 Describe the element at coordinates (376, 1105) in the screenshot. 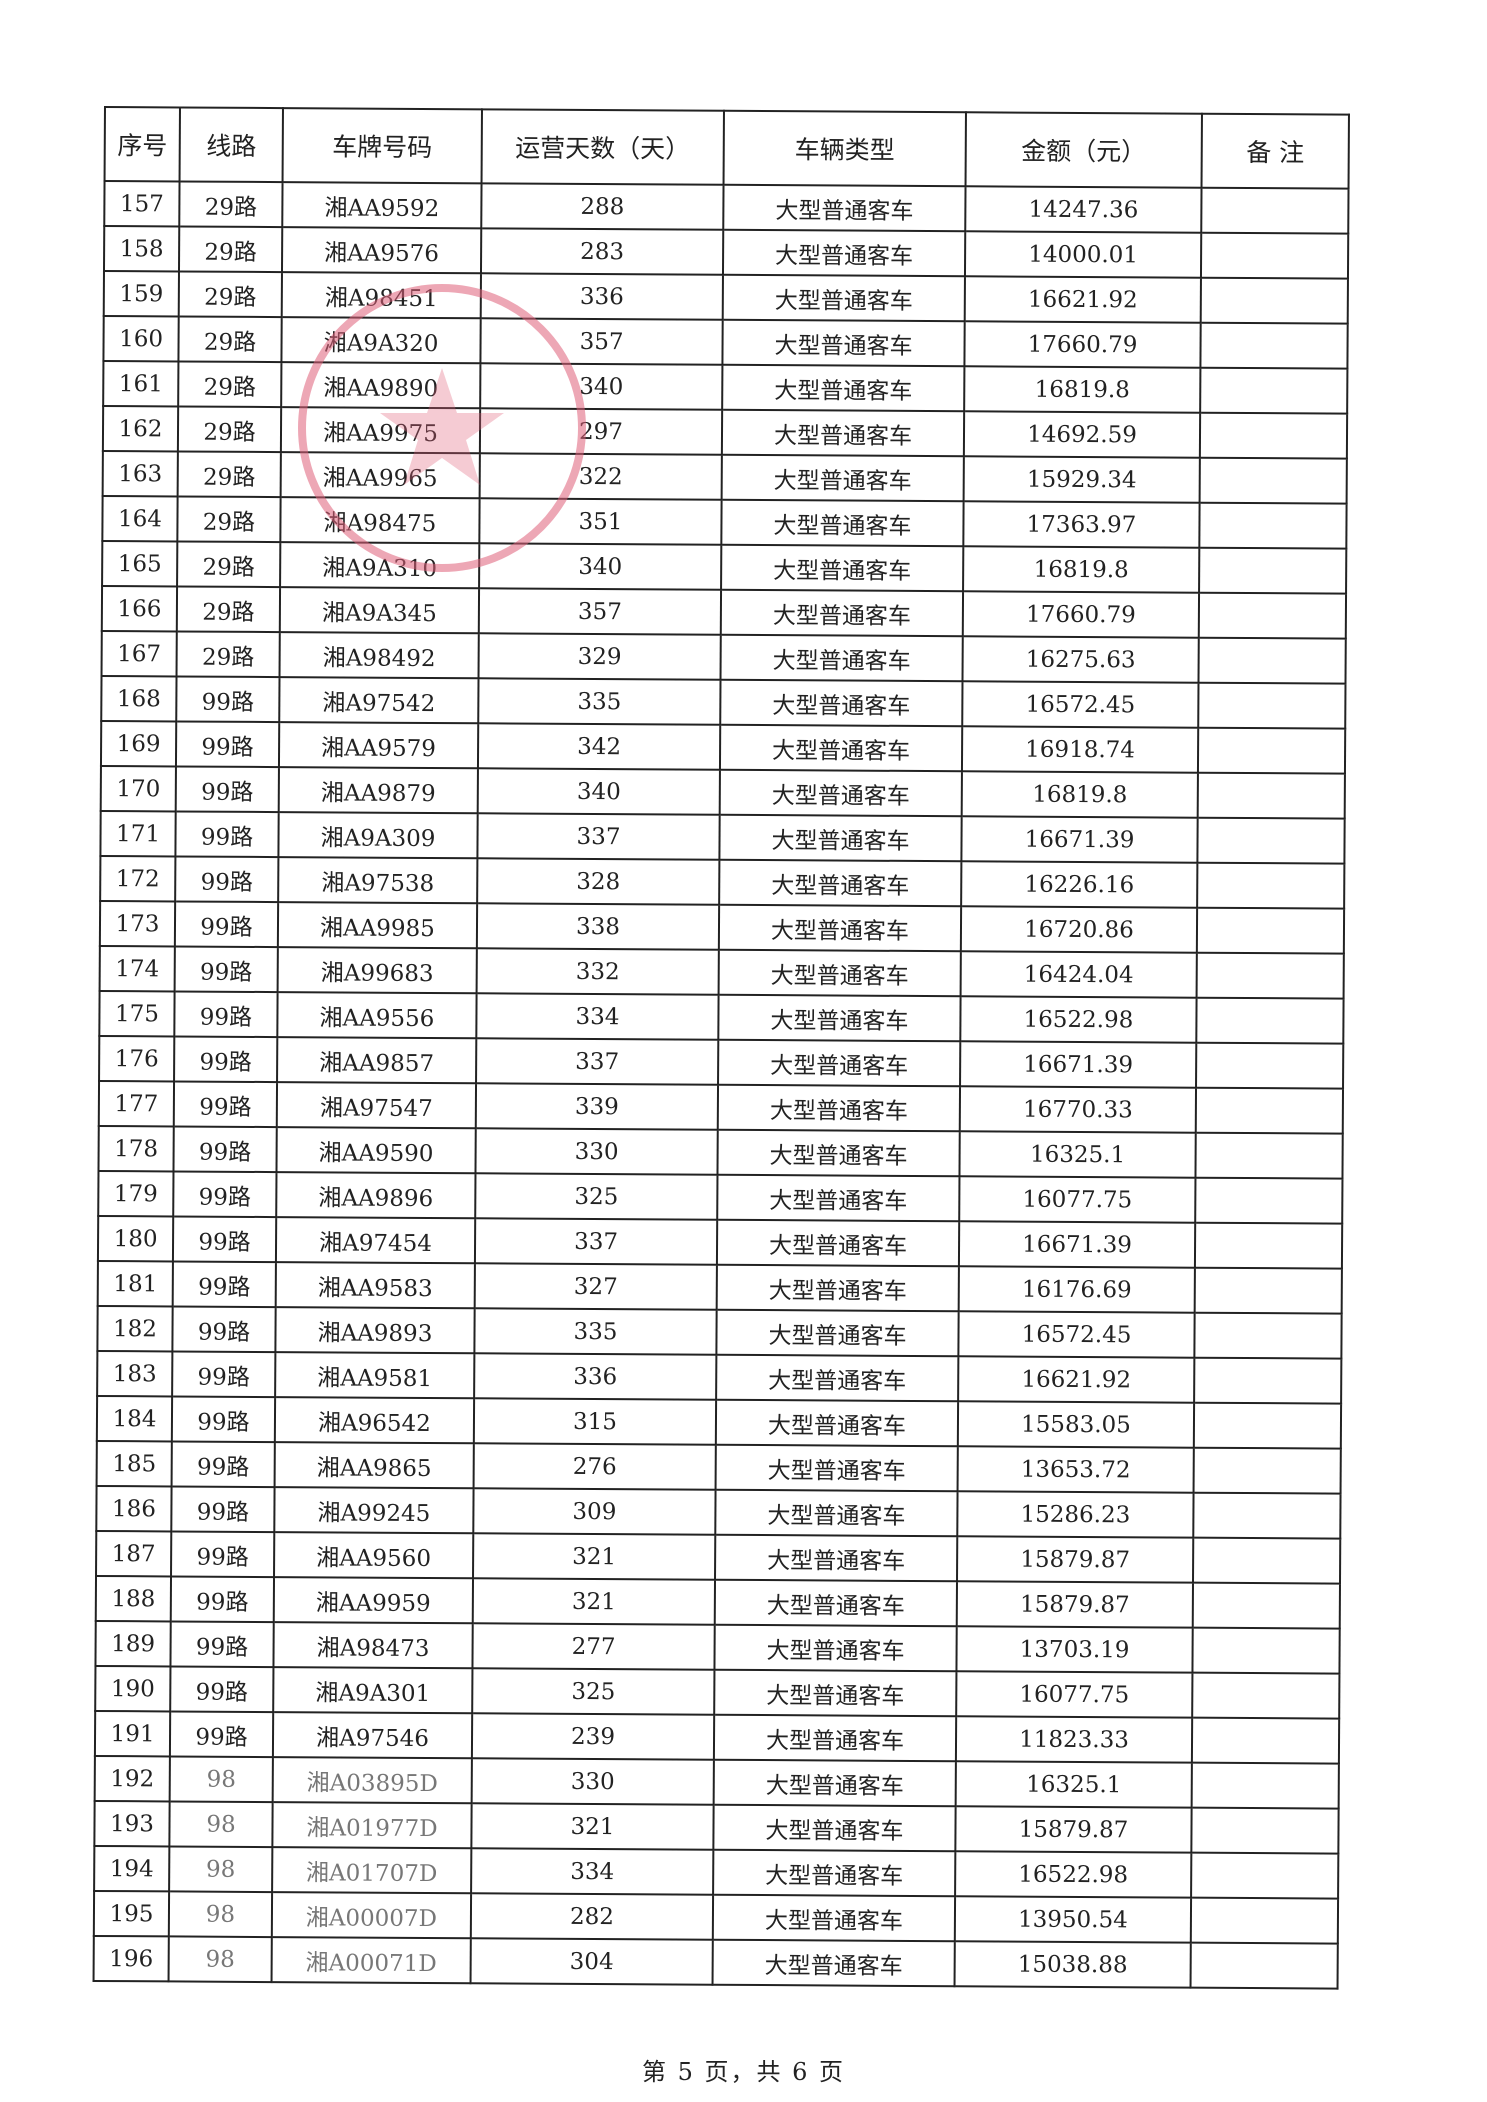

I see `cell-plate: 湘A97547` at that location.